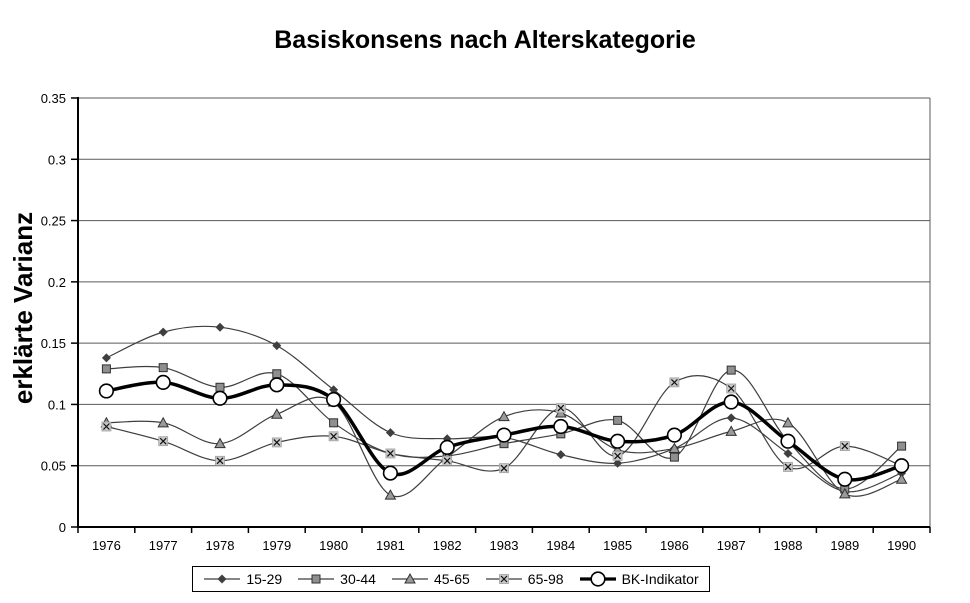 The height and width of the screenshot is (603, 970). Describe the element at coordinates (485, 40) in the screenshot. I see `chart-title: Basiskonsens nach Alterskategorie` at that location.